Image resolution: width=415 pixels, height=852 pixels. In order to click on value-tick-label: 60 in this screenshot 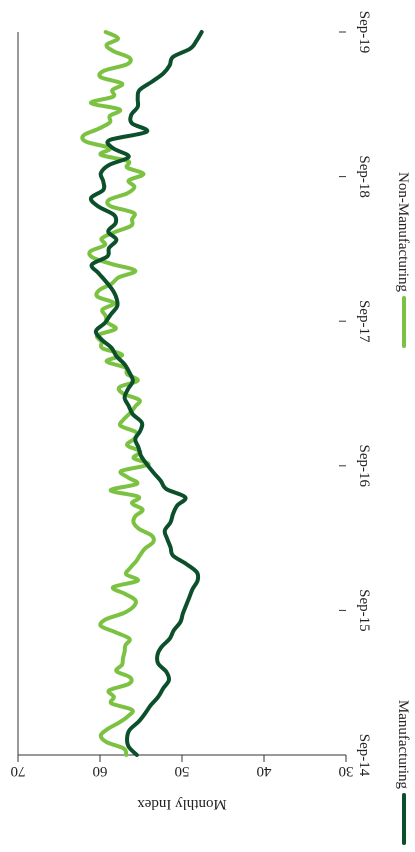, I will do `click(100, 771)`.